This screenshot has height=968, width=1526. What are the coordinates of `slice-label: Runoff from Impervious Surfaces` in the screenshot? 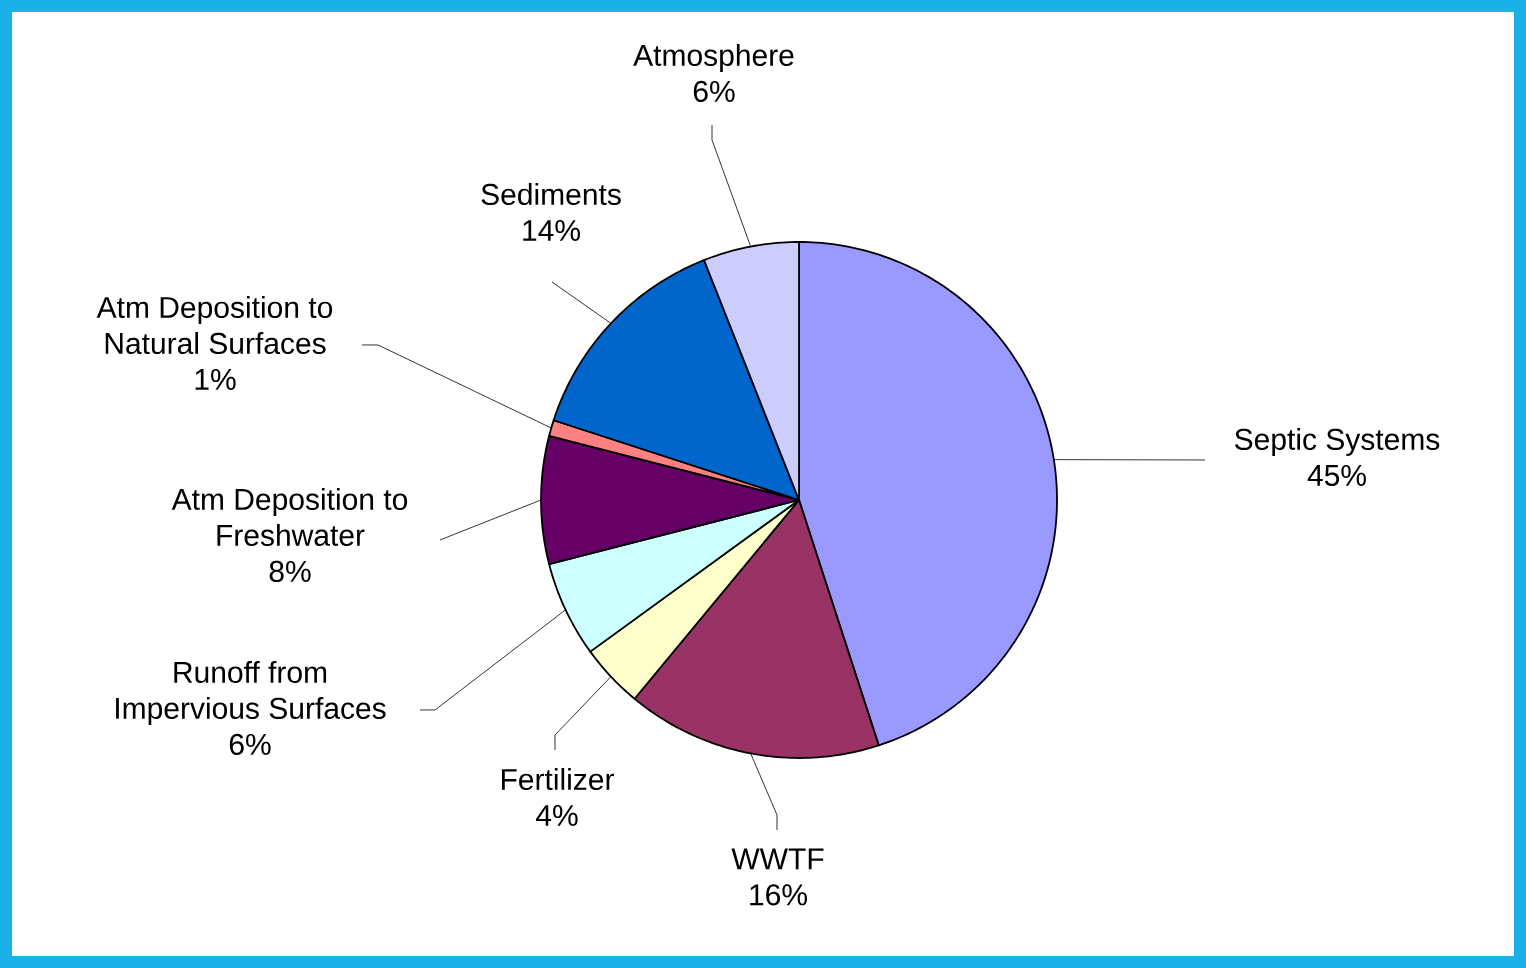 It's located at (251, 692).